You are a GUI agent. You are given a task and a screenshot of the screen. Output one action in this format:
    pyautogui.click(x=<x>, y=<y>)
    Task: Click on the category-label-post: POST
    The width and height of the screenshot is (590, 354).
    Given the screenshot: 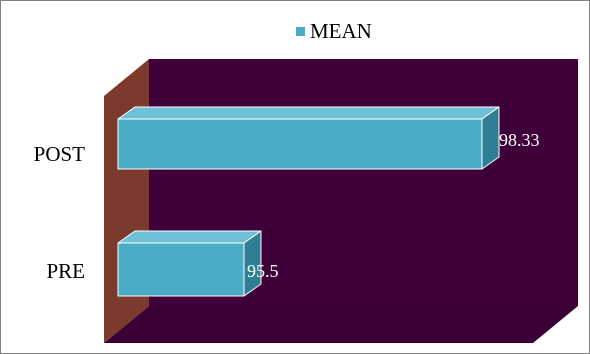 What is the action you would take?
    pyautogui.click(x=59, y=154)
    